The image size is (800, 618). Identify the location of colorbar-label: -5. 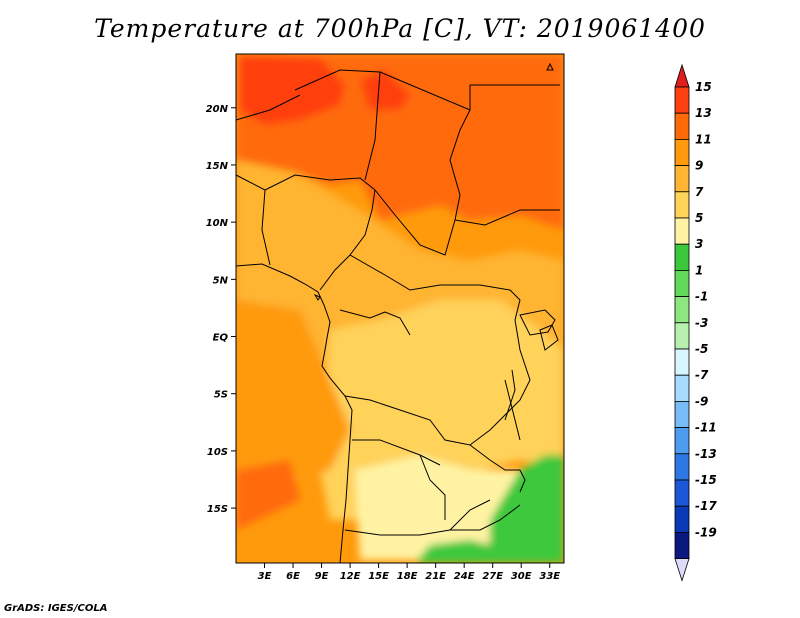
(701, 349).